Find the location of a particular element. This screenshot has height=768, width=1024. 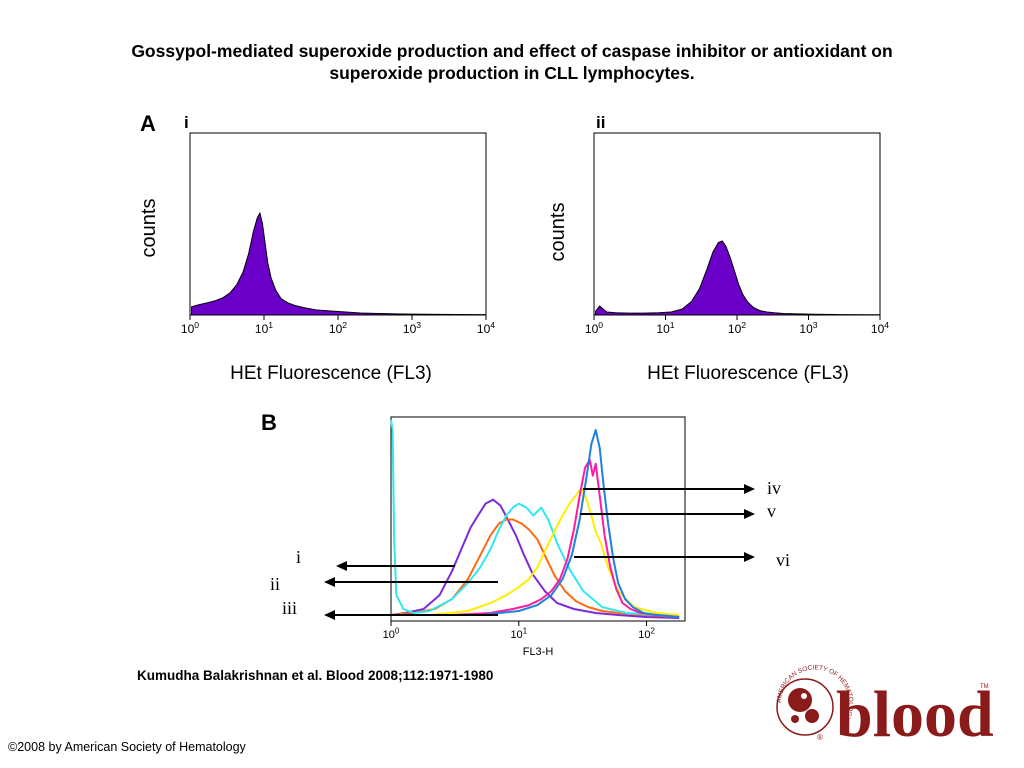

xlabel-b: FL3-H is located at coordinates (538, 652).